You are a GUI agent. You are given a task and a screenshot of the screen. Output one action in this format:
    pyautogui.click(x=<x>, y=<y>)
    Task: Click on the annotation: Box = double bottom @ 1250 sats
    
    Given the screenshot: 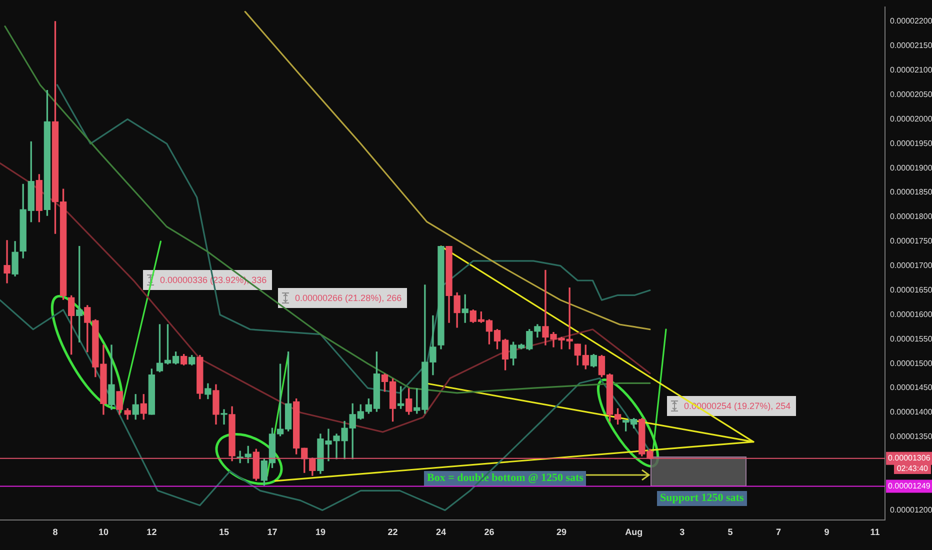 What is the action you would take?
    pyautogui.click(x=505, y=478)
    